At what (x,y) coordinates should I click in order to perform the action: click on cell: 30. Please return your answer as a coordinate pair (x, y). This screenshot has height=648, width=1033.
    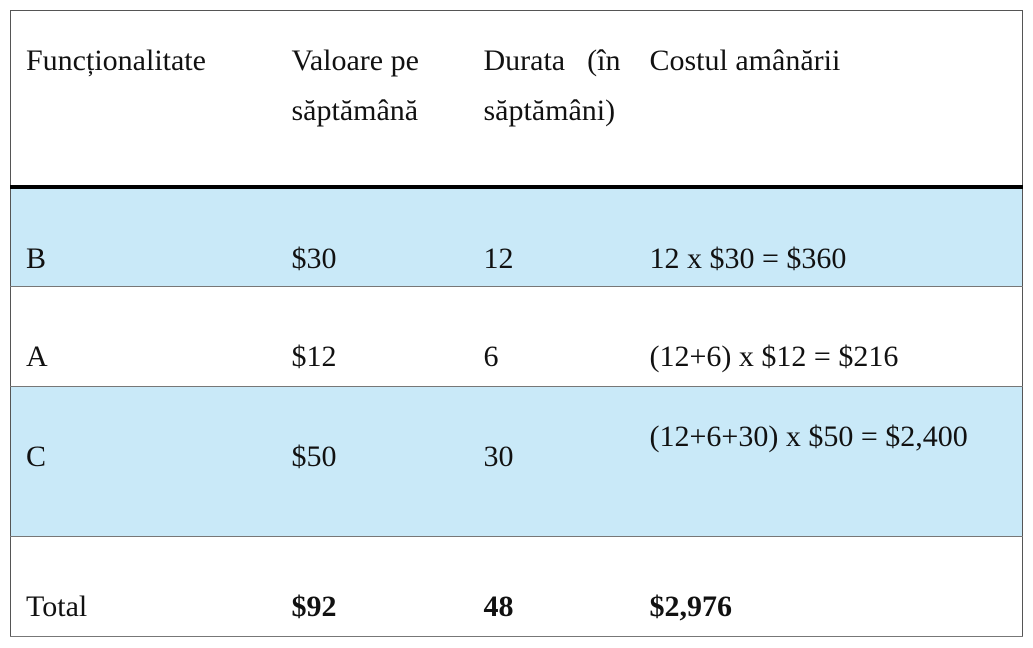
    Looking at the image, I should click on (498, 456).